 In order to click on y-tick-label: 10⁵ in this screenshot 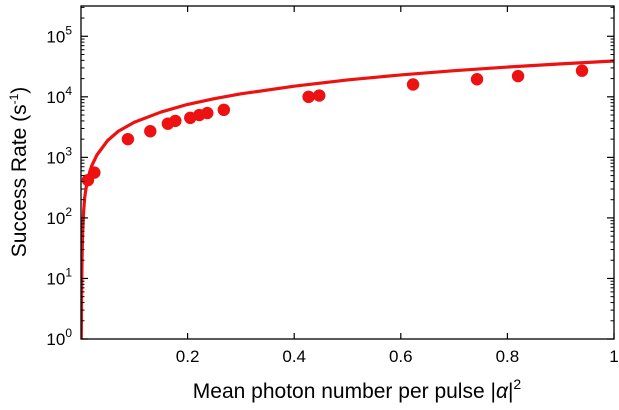, I will do `click(59, 34)`.